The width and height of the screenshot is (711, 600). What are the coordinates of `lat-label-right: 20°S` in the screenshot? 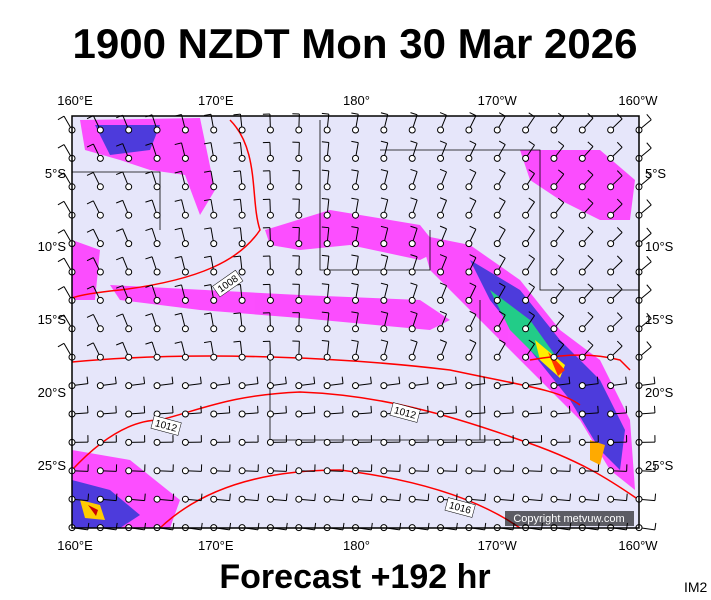 It's located at (659, 392).